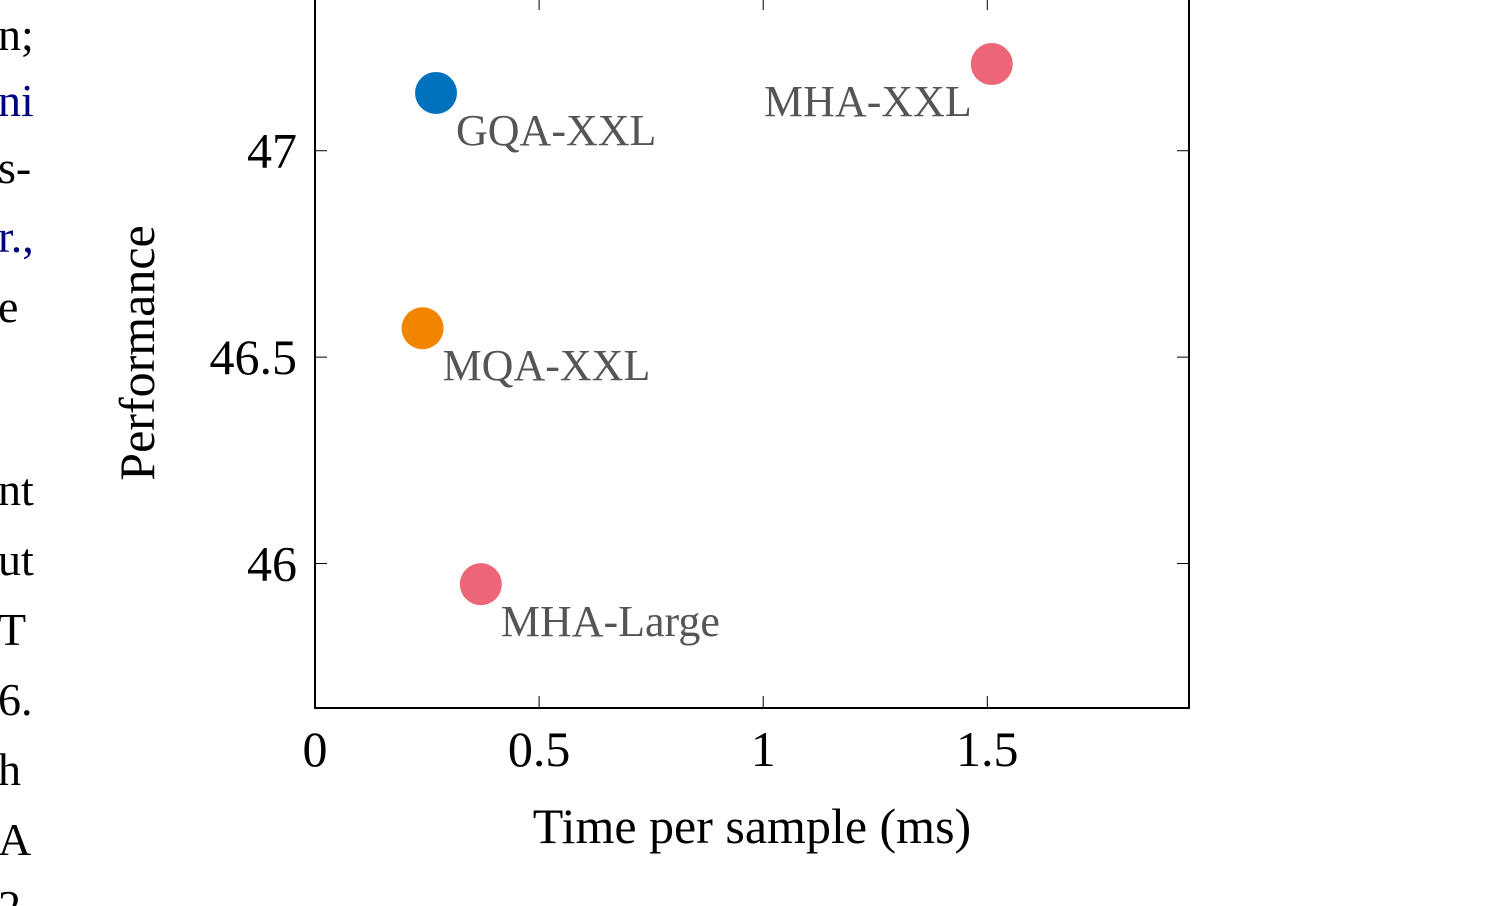 The width and height of the screenshot is (1501, 906). Describe the element at coordinates (752, 826) in the screenshot. I see `x-axis-label: Time per sample (ms)` at that location.